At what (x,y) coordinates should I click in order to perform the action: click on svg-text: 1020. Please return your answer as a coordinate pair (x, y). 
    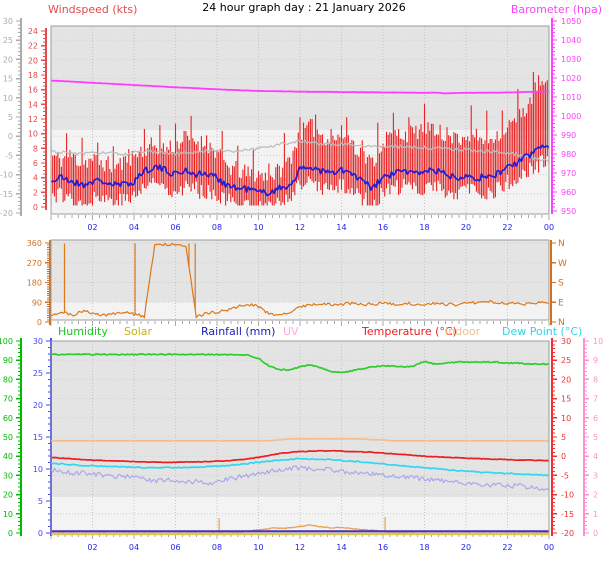
    Looking at the image, I should click on (571, 78).